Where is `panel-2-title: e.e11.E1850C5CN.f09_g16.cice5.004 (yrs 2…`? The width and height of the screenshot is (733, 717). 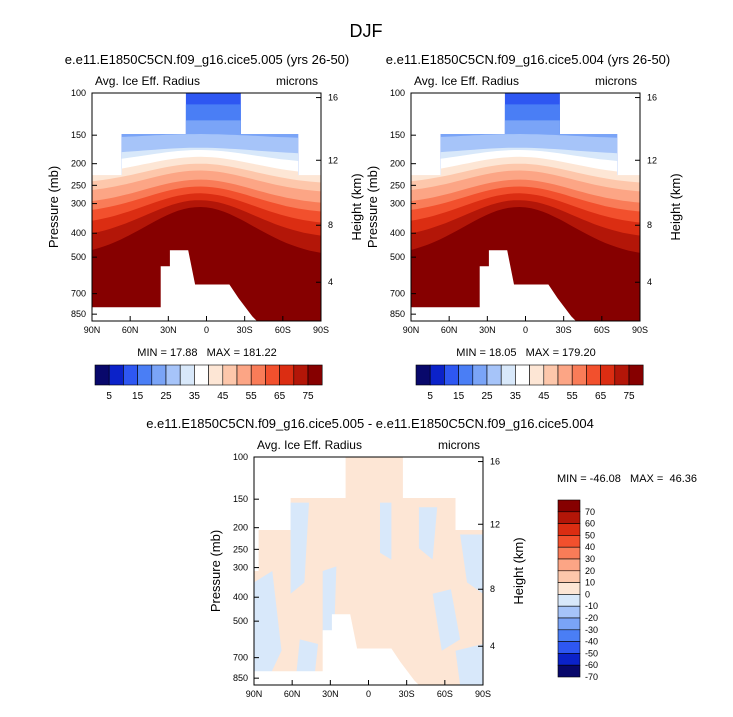 panel-2-title: e.e11.E1850C5CN.f09_g16.cice5.004 (yrs 2… is located at coordinates (528, 59).